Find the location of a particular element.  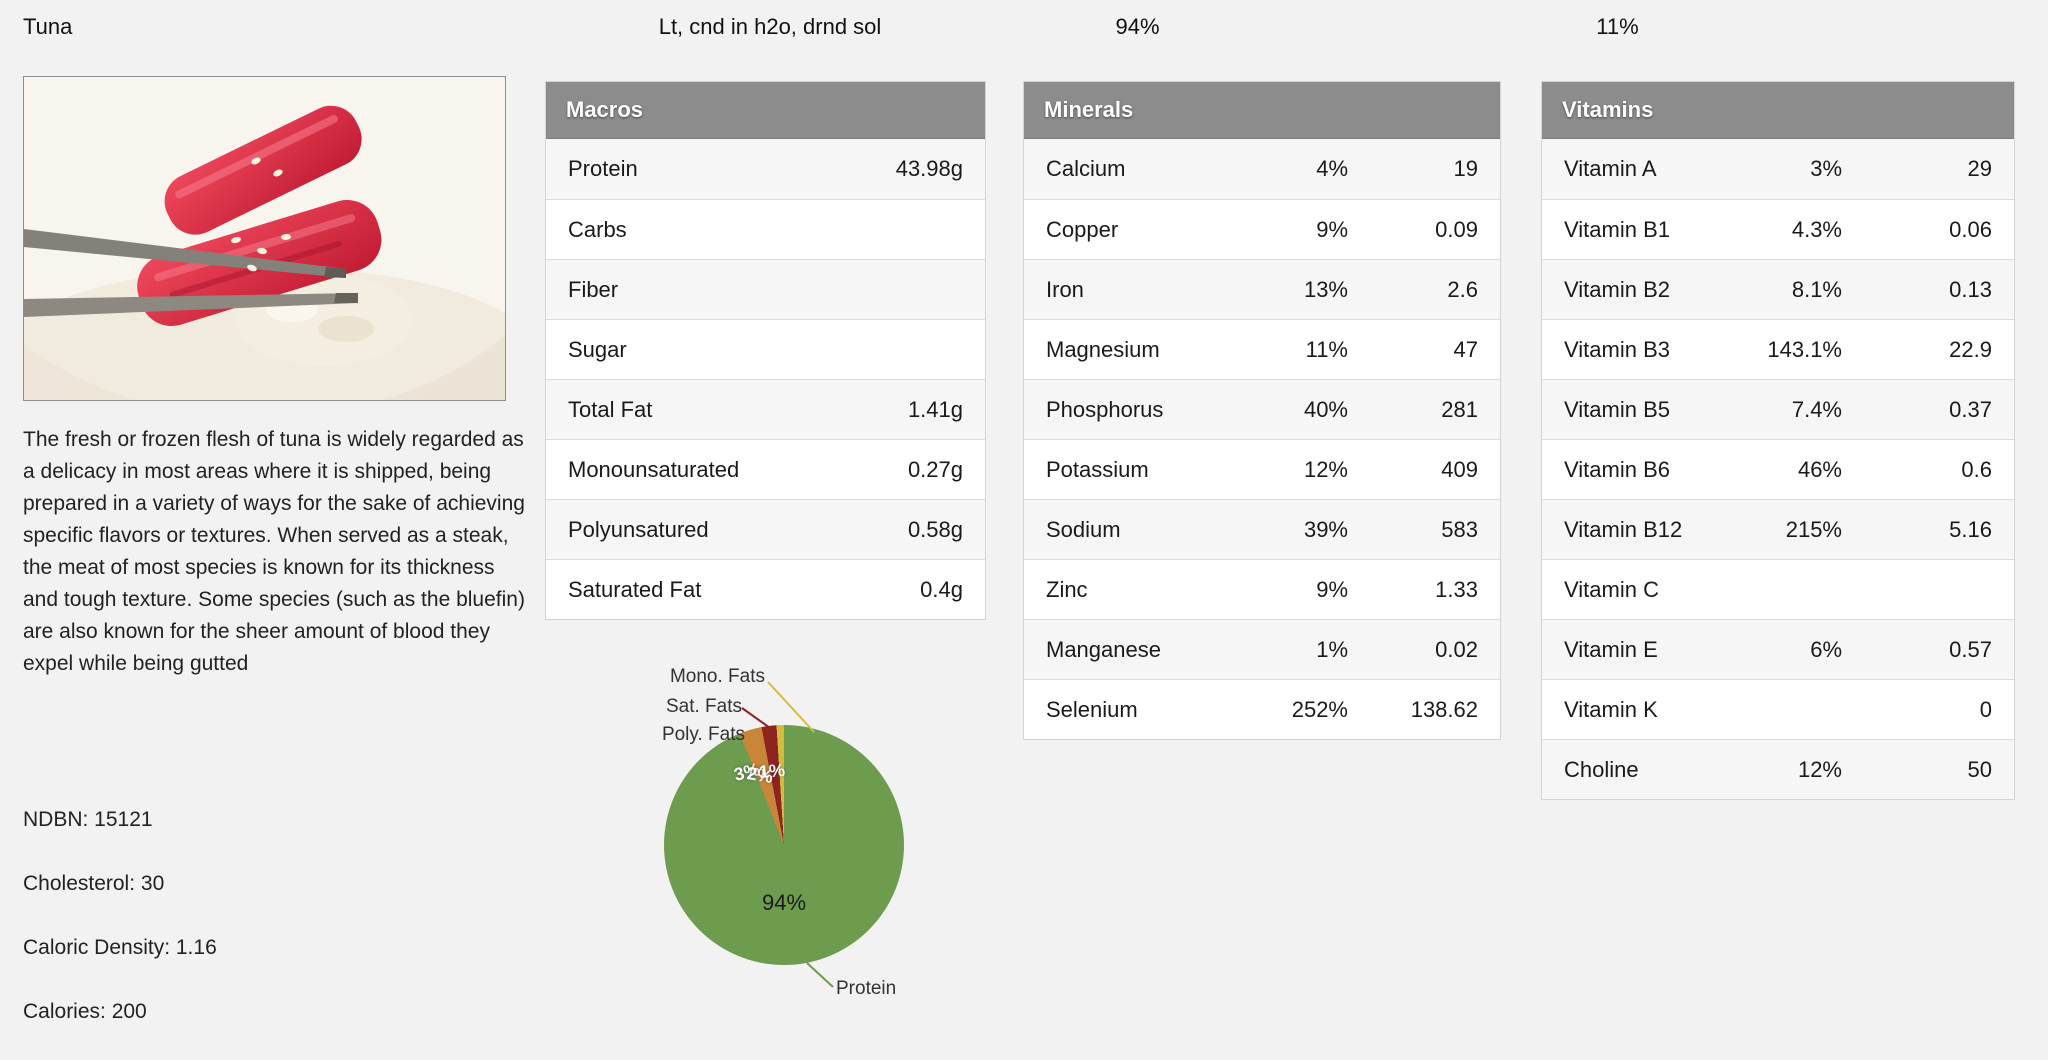

vitamin-pct: 7.4% is located at coordinates (1816, 409).